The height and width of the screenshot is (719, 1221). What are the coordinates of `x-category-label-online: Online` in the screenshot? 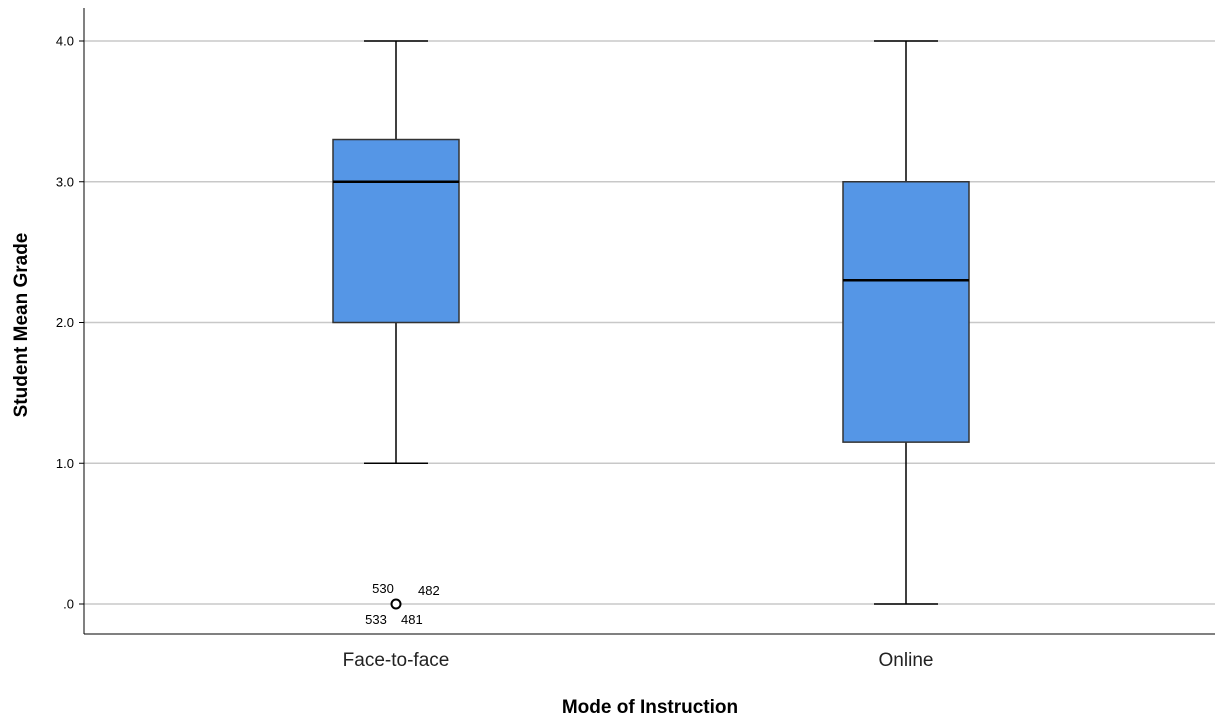 It's located at (906, 660).